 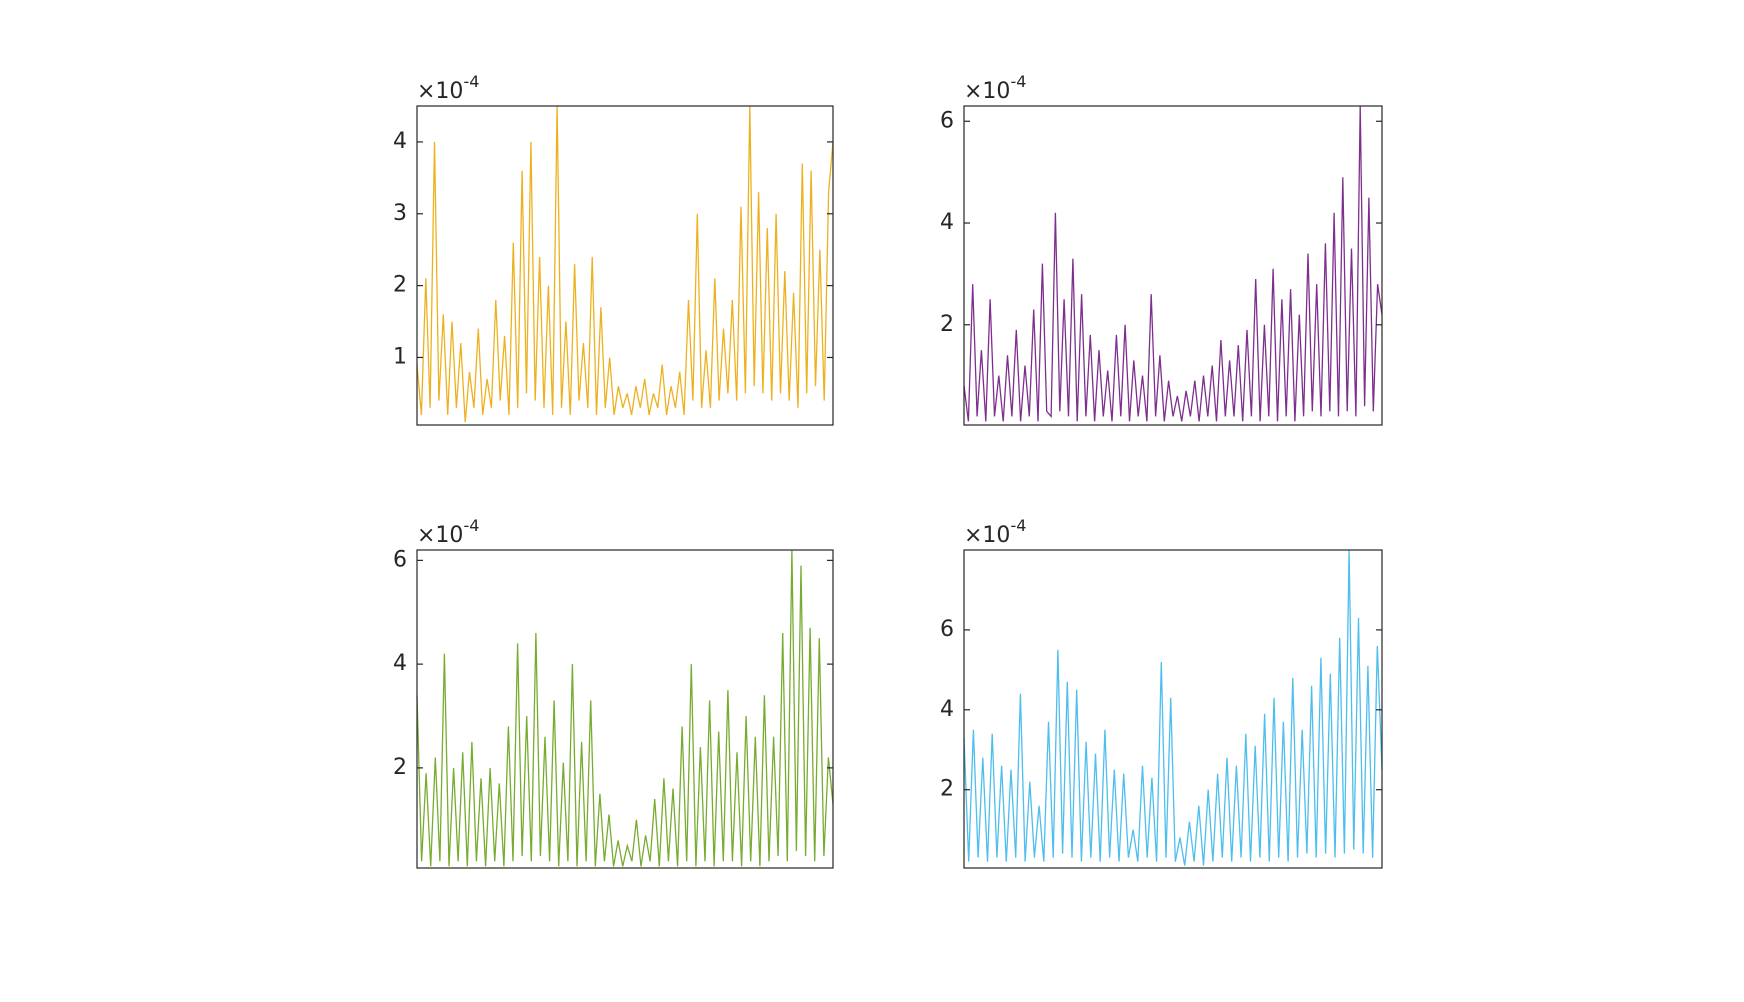 I want to click on subplot: 1 2 3 4 ×10⁻⁴, so click(x=613, y=249).